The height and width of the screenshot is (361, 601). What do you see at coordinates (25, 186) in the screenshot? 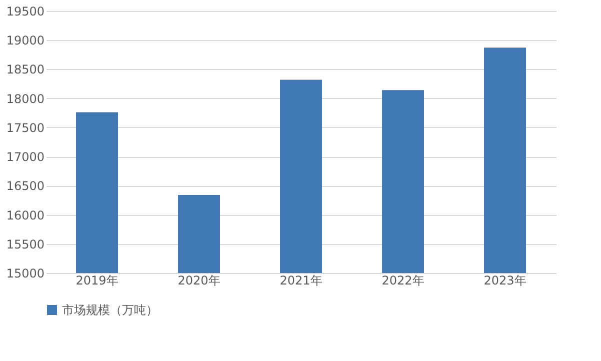
I see `y-tick-label: 16500` at bounding box center [25, 186].